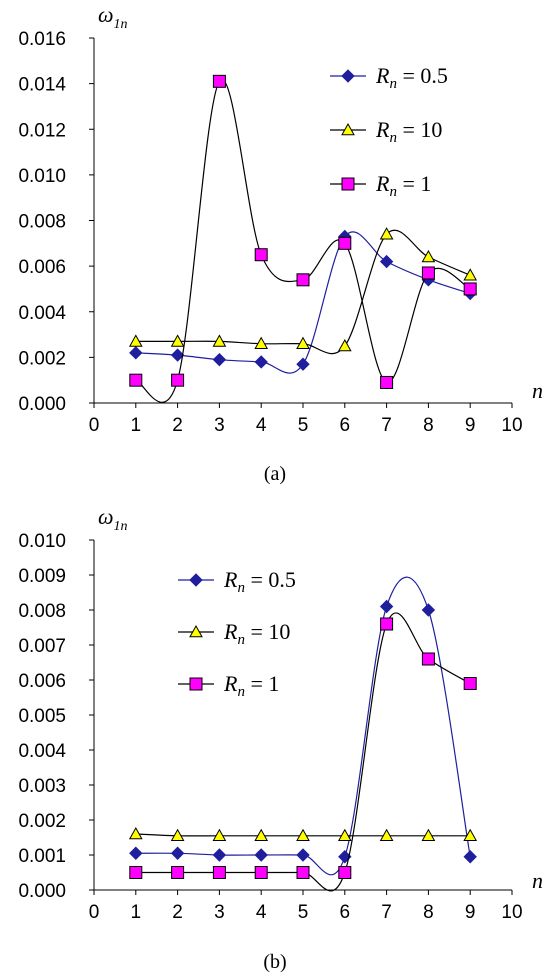 The height and width of the screenshot is (978, 550). I want to click on legend-b: Rn = 0.5 Rn = 10 Rn = 1, so click(237, 633).